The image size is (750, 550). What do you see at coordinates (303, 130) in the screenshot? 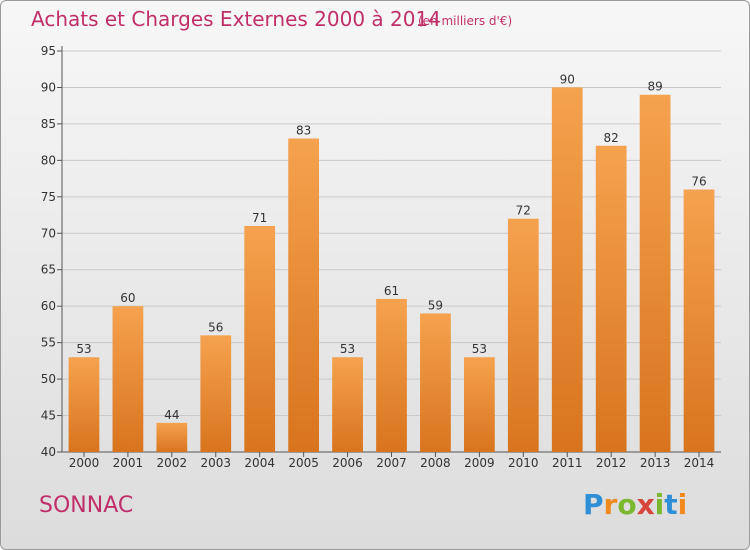
I see `data-label: 83` at bounding box center [303, 130].